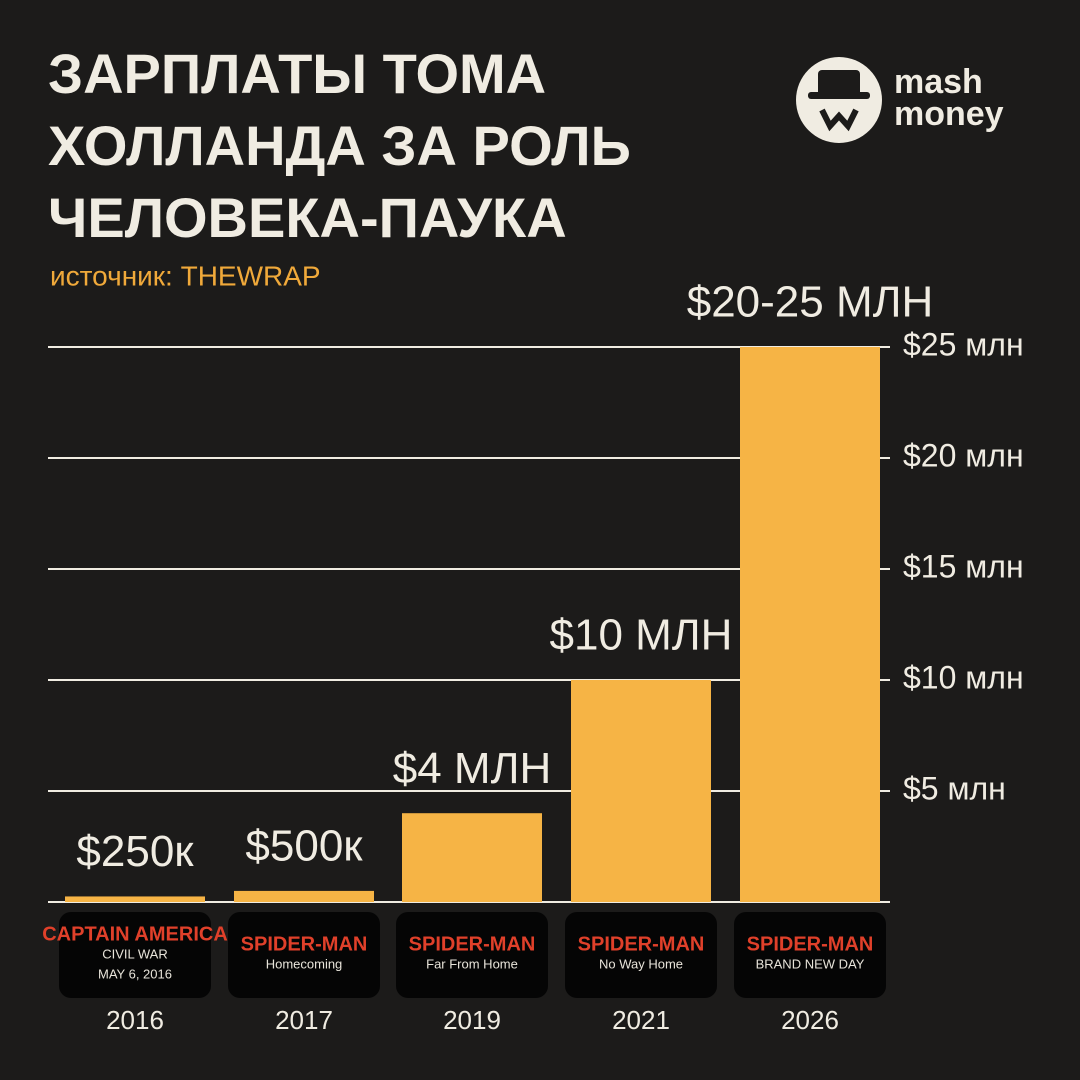 This screenshot has height=1080, width=1080. What do you see at coordinates (810, 1020) in the screenshot?
I see `x-tick-label: 2026` at bounding box center [810, 1020].